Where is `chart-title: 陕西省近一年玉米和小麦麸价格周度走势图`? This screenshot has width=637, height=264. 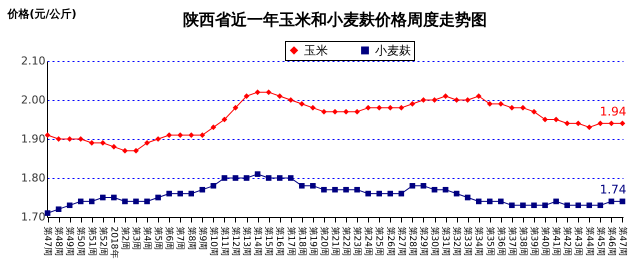
chart-title: 陕西省近一年玉米和小麦麸价格周度走势图 is located at coordinates (335, 19).